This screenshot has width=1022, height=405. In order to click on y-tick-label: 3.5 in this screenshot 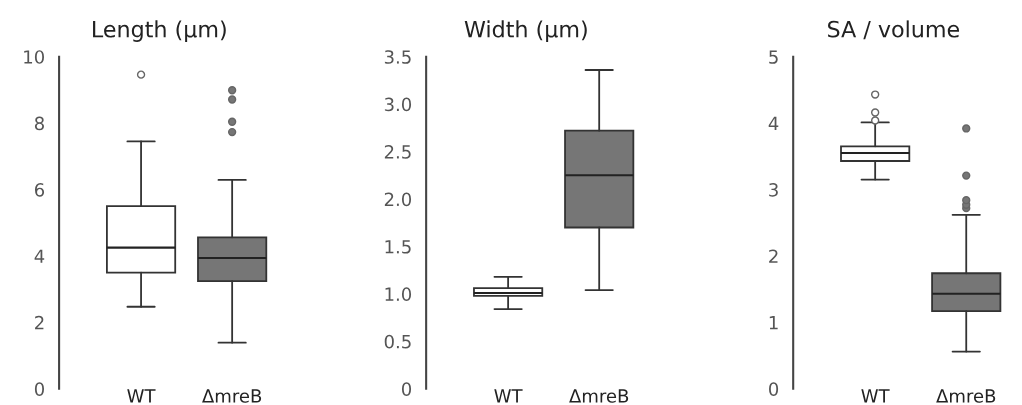, I will do `click(397, 57)`.